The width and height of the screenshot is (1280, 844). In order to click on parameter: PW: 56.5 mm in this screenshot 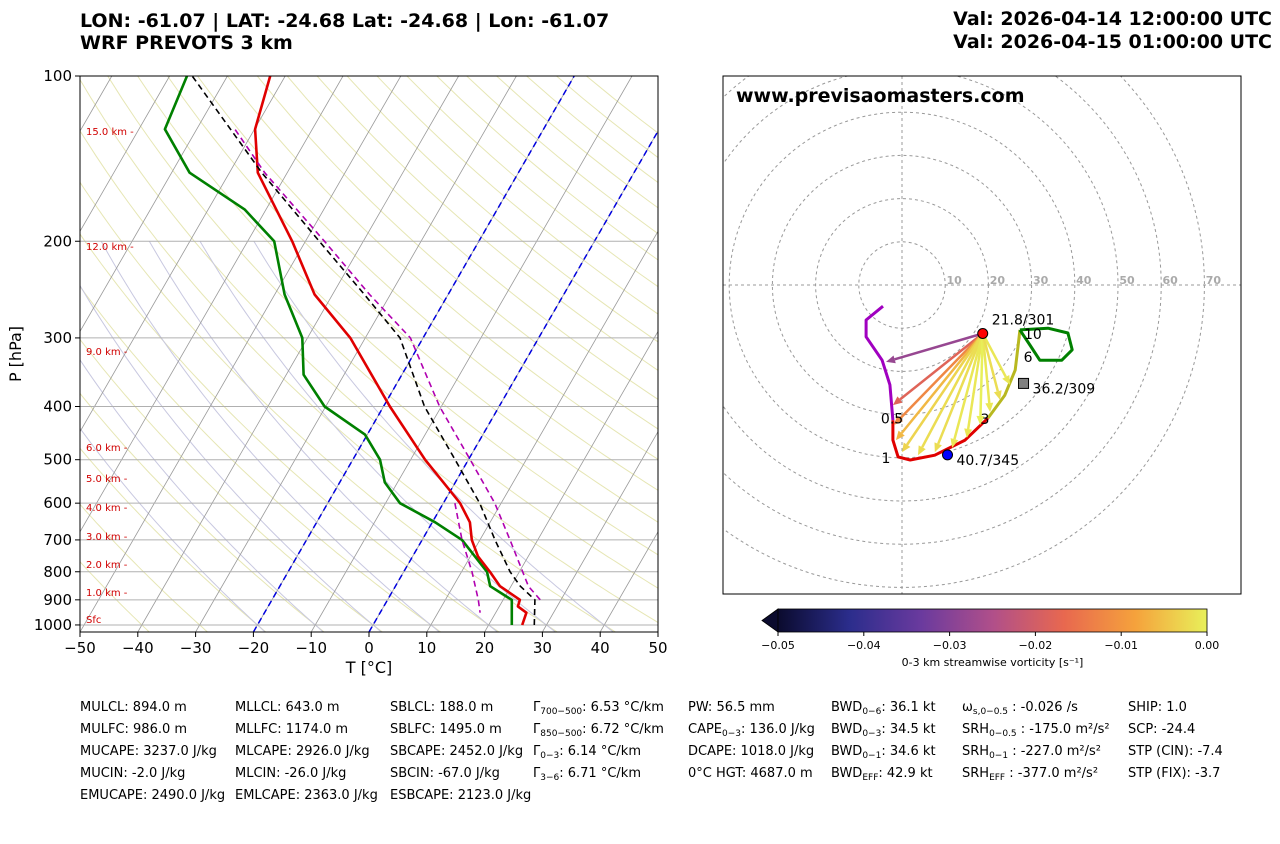, I will do `click(731, 707)`.